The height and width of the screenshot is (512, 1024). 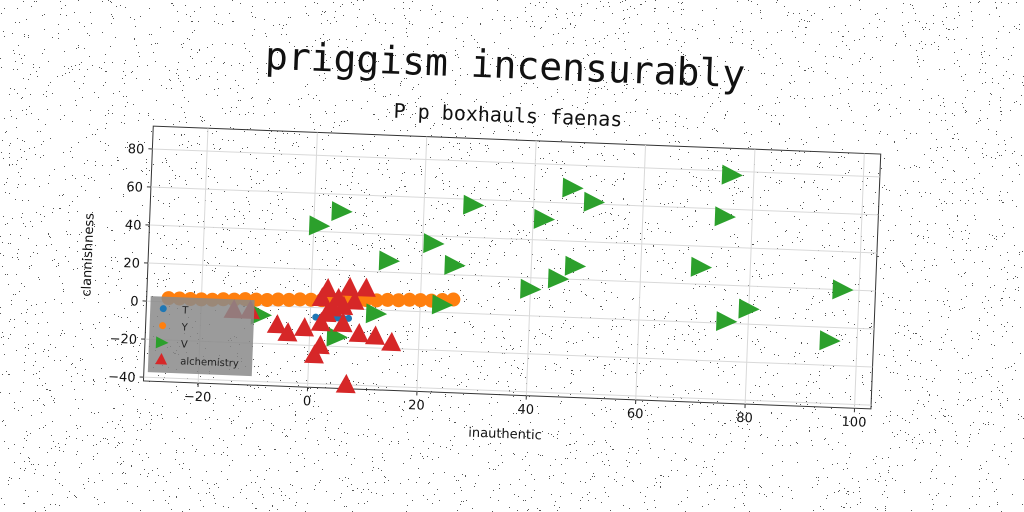 I want to click on legend-label-t: T, so click(x=185, y=310).